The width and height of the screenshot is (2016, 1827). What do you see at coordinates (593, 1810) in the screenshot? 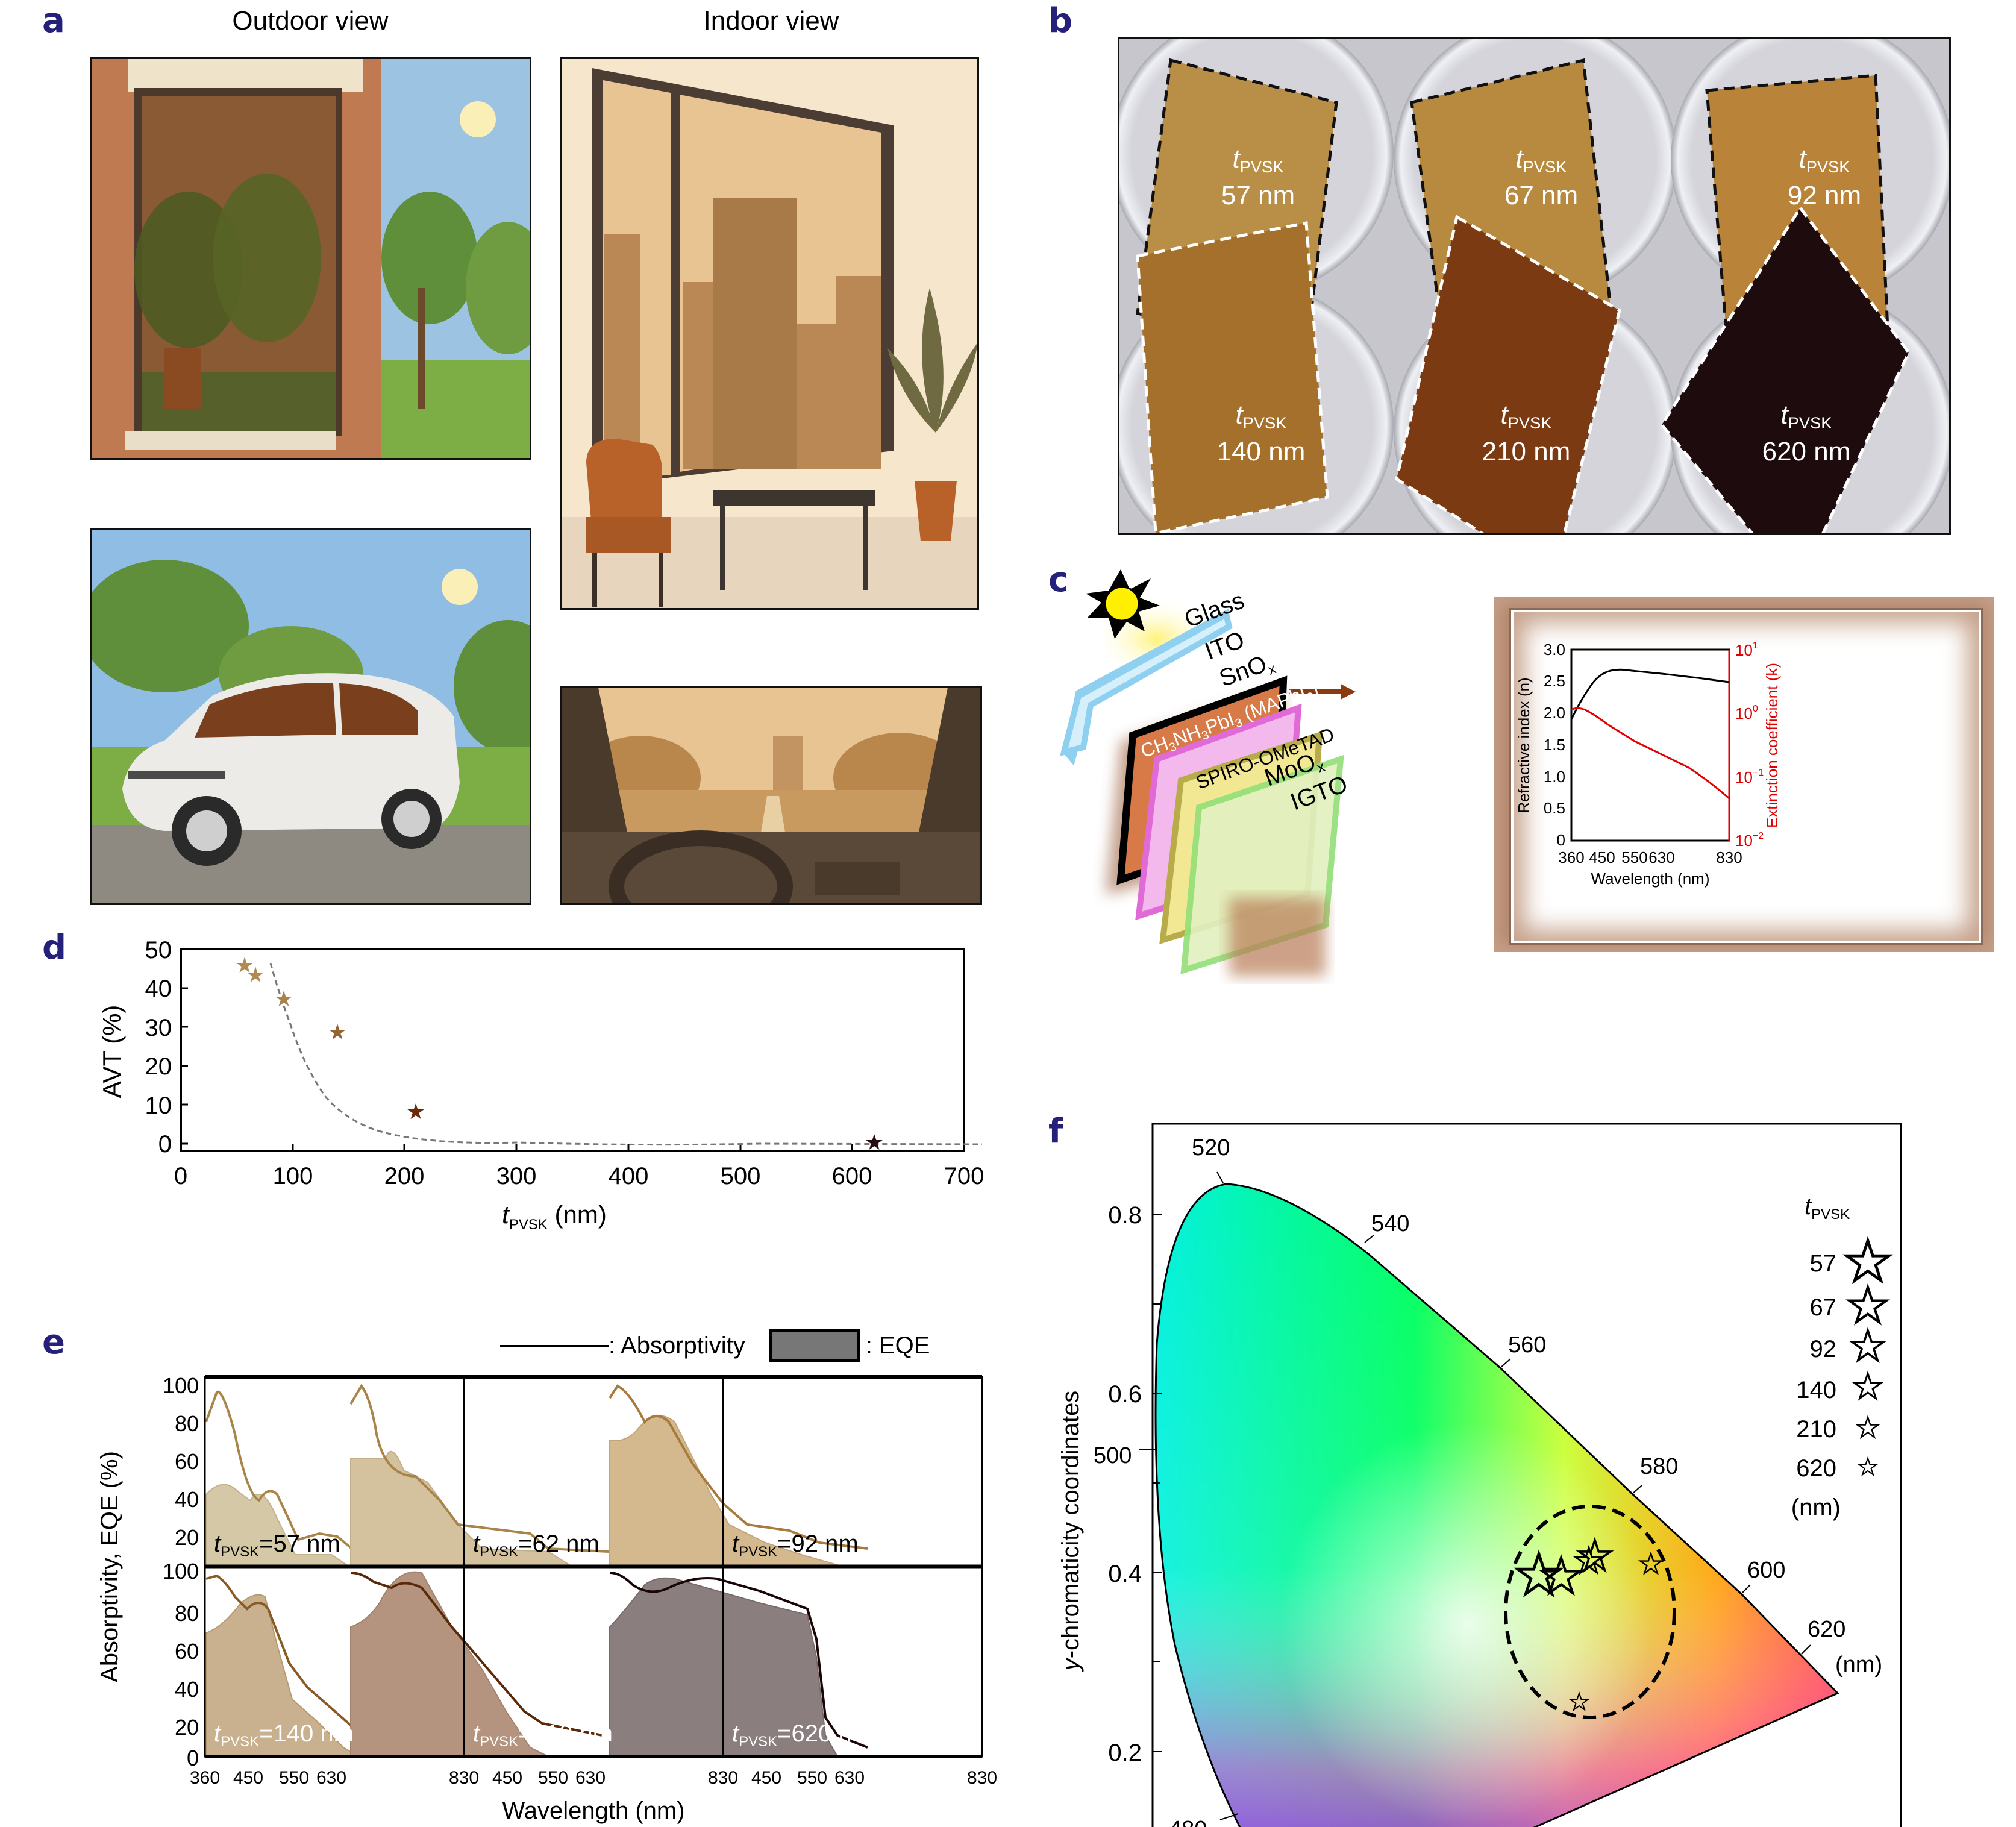
I see `e-xlabel: Wavelength (nm)` at bounding box center [593, 1810].